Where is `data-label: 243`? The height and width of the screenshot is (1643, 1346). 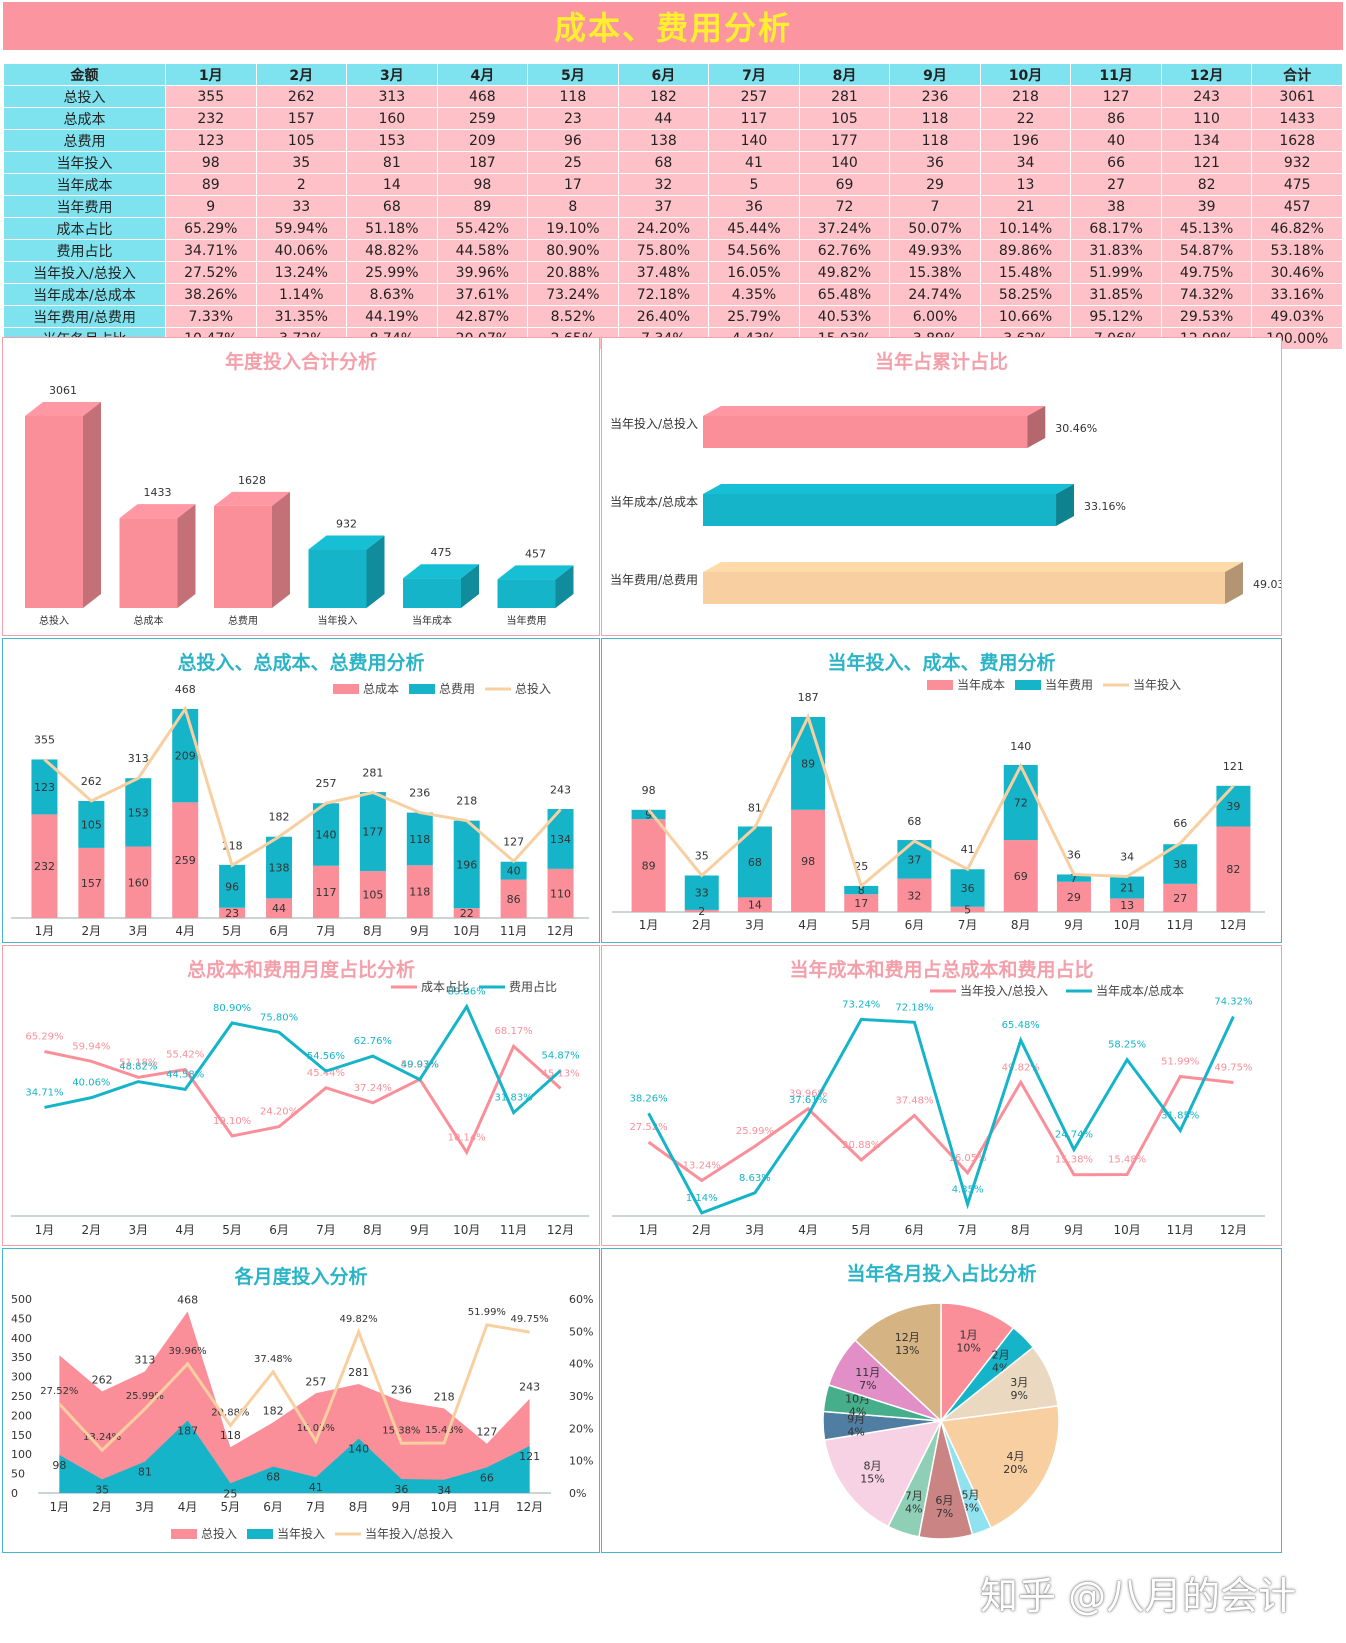
data-label: 243 is located at coordinates (529, 1387).